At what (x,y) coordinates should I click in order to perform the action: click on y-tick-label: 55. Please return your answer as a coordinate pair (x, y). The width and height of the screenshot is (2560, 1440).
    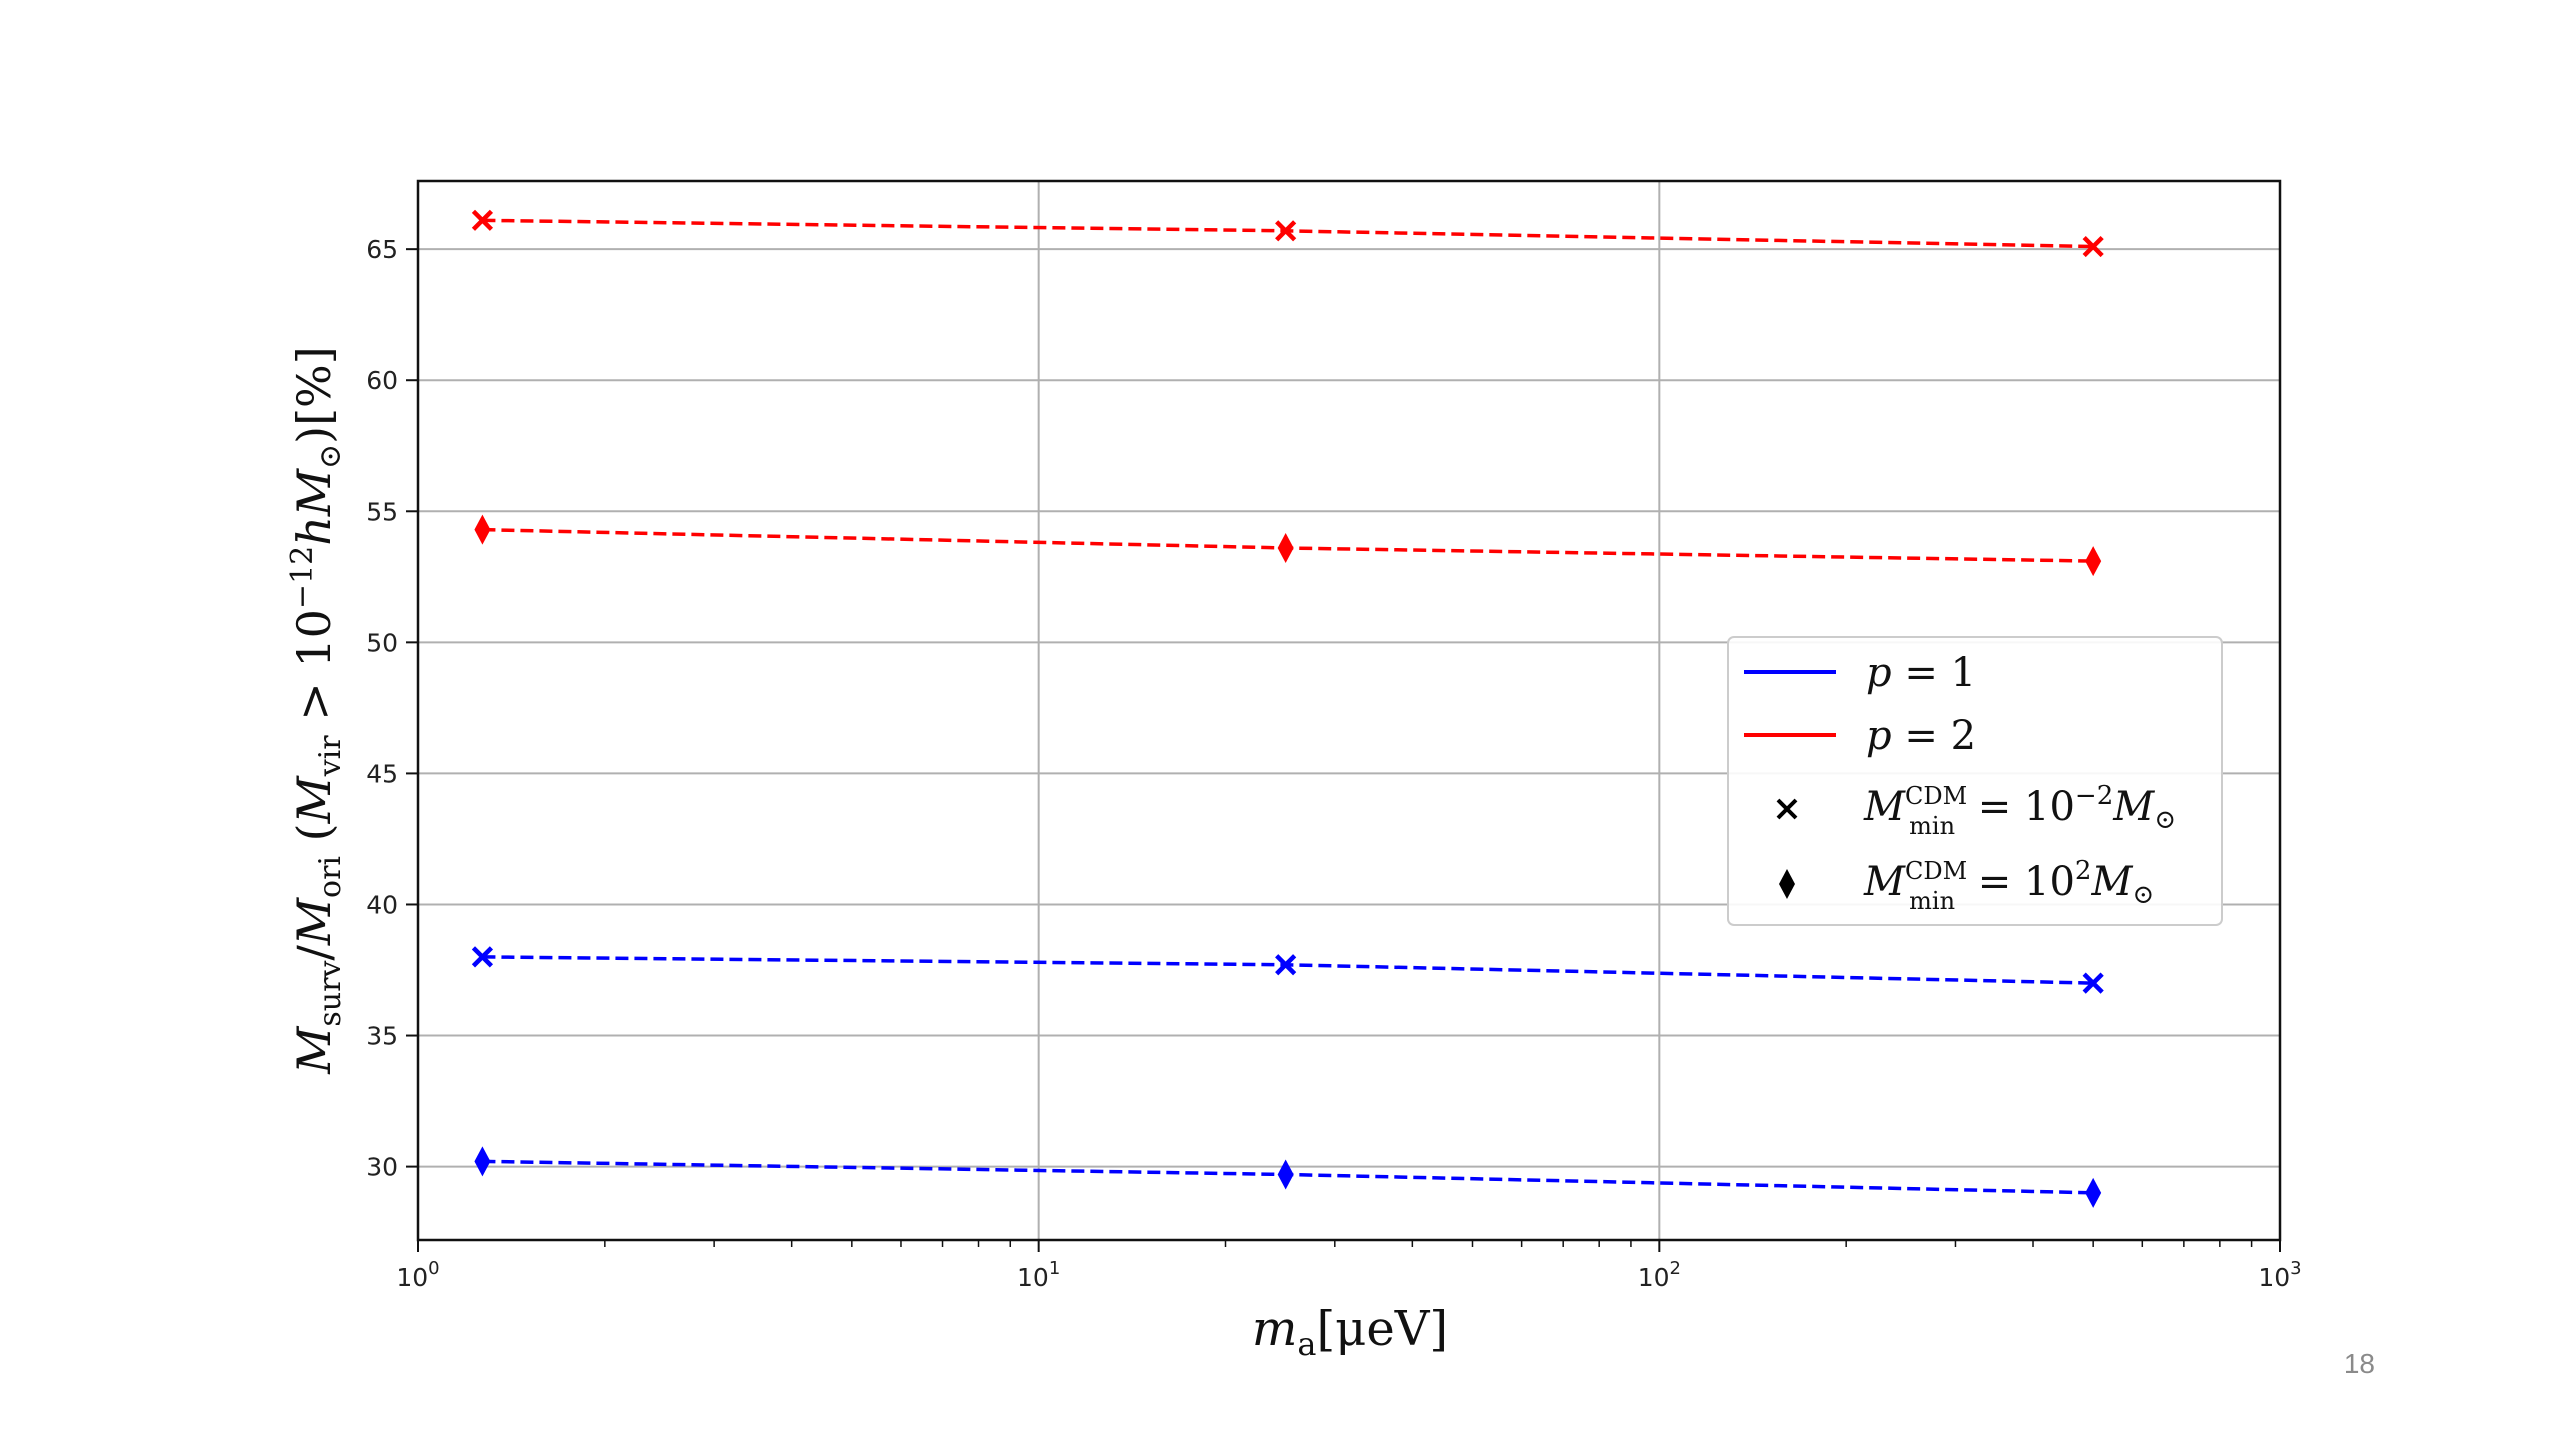
    Looking at the image, I should click on (382, 511).